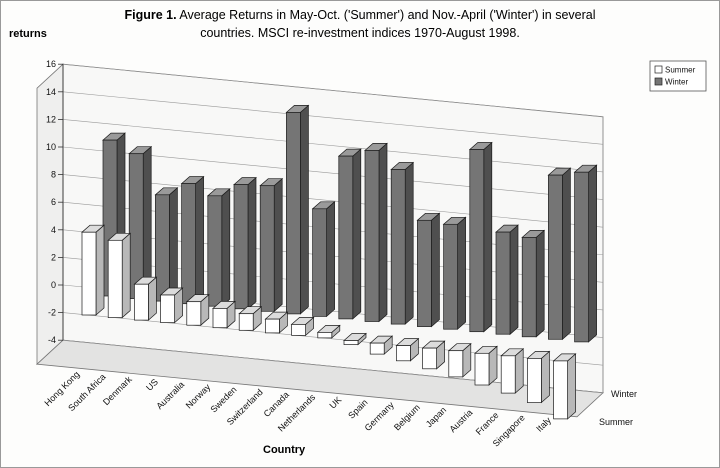 This screenshot has height=468, width=720. Describe the element at coordinates (250, 318) in the screenshot. I see `bar-summer-sweden` at that location.